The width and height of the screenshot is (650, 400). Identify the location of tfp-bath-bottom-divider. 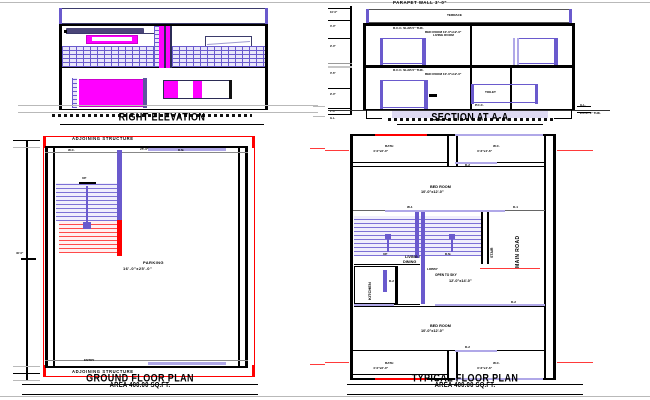
(449, 350).